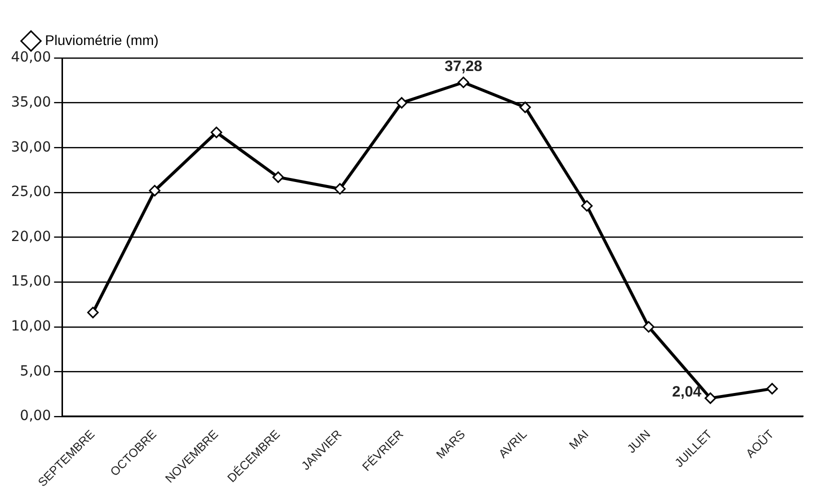  I want to click on y-tick-label: 0,00, so click(36, 416).